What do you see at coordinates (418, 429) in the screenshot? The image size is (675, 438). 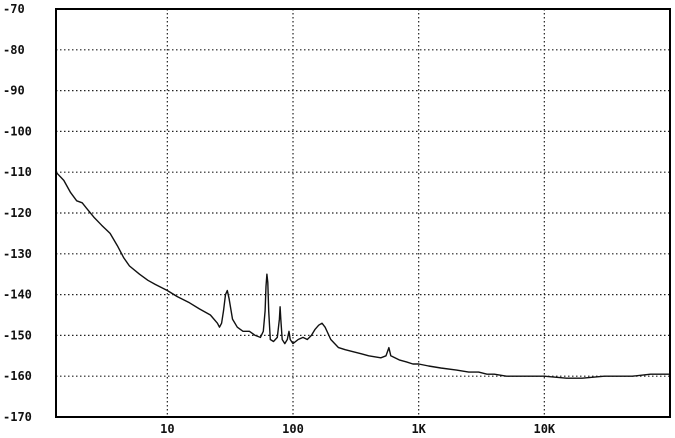 I see `x-tick-label: 1K` at bounding box center [418, 429].